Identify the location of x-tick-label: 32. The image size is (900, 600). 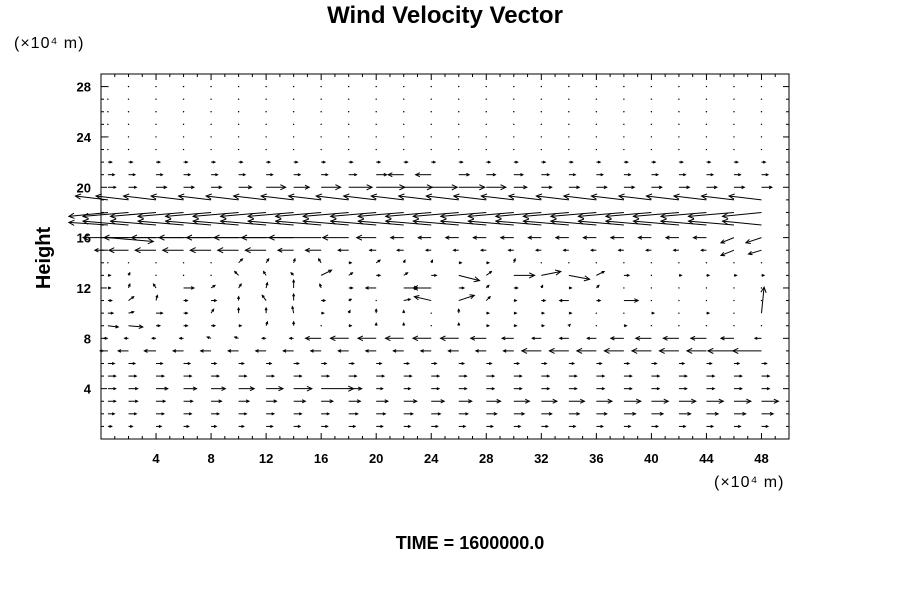
(541, 458).